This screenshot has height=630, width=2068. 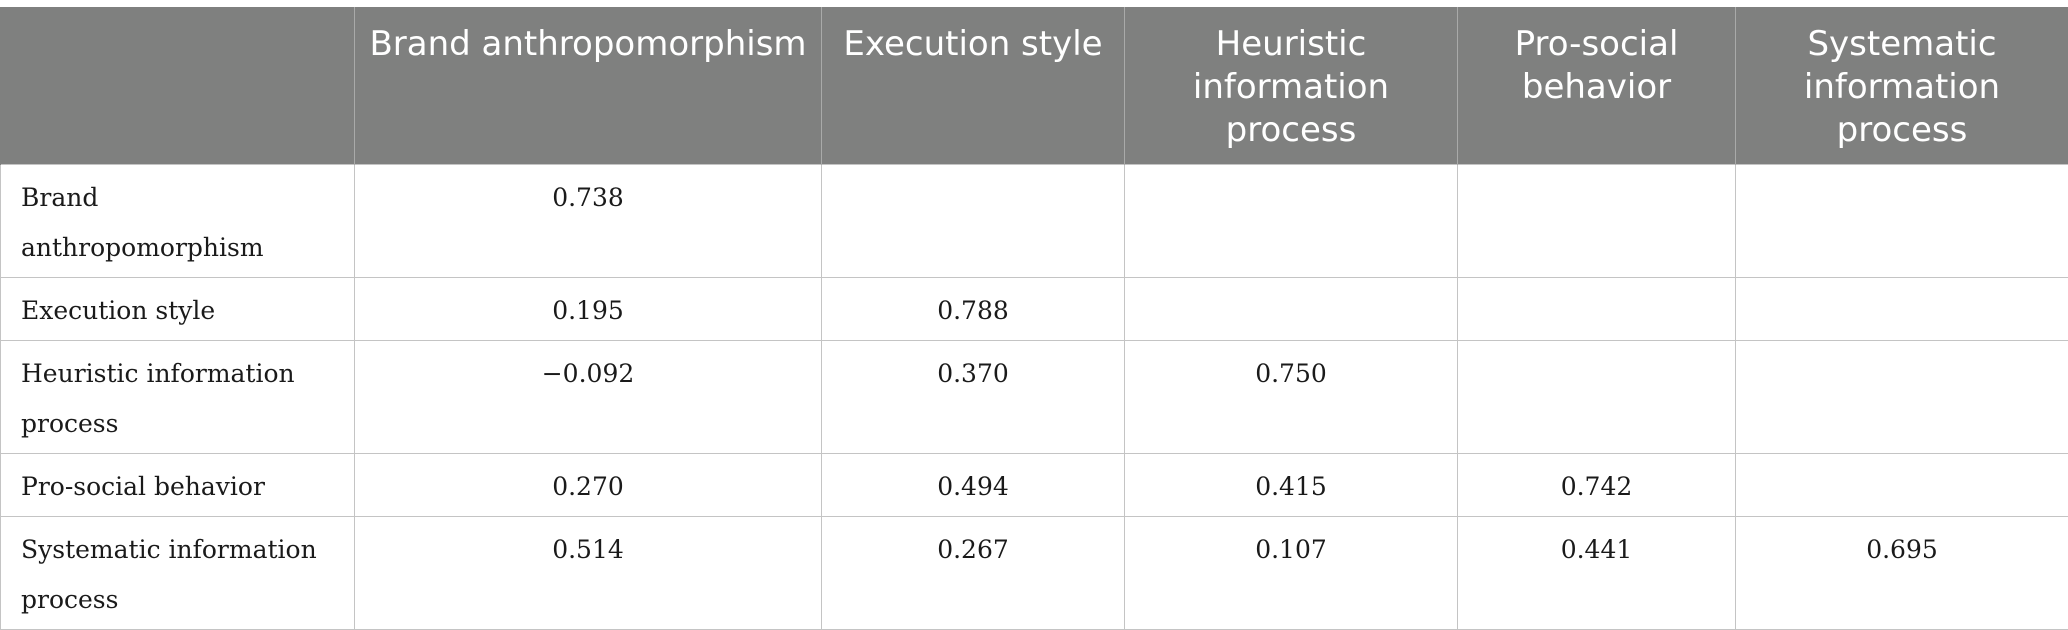 I want to click on table-cell: 0.195, so click(x=588, y=309).